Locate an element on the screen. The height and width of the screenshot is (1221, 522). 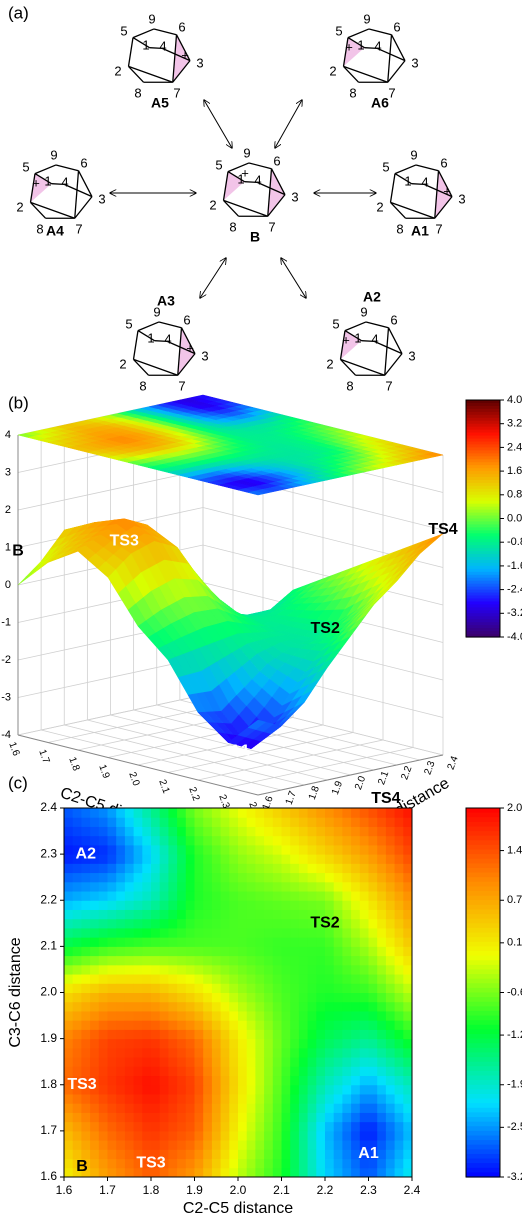
atom-number: 5 is located at coordinates (385, 166).